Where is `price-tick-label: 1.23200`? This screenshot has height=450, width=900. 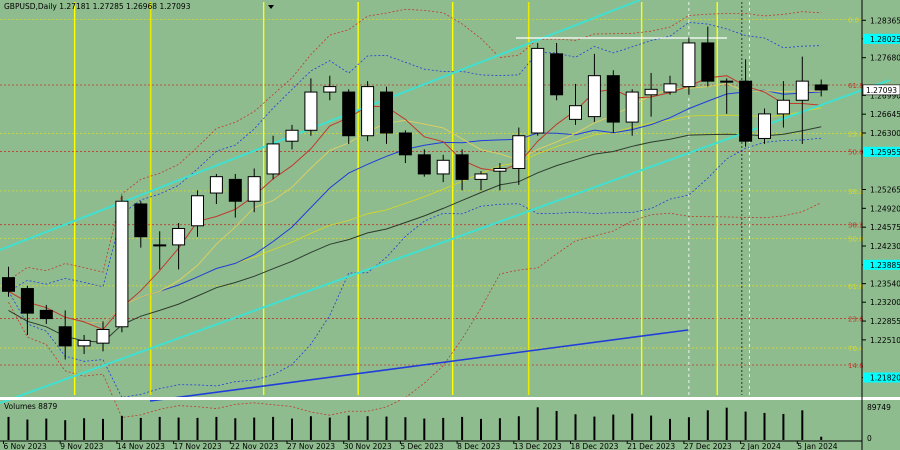
price-tick-label: 1.23200 is located at coordinates (885, 302).